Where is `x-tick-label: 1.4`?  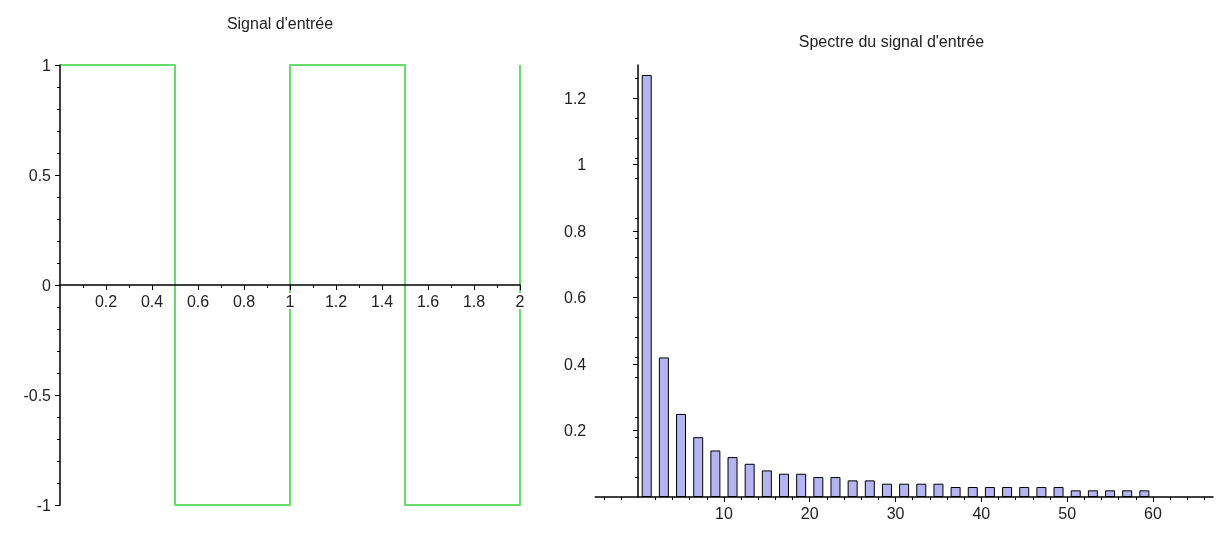
x-tick-label: 1.4 is located at coordinates (382, 301).